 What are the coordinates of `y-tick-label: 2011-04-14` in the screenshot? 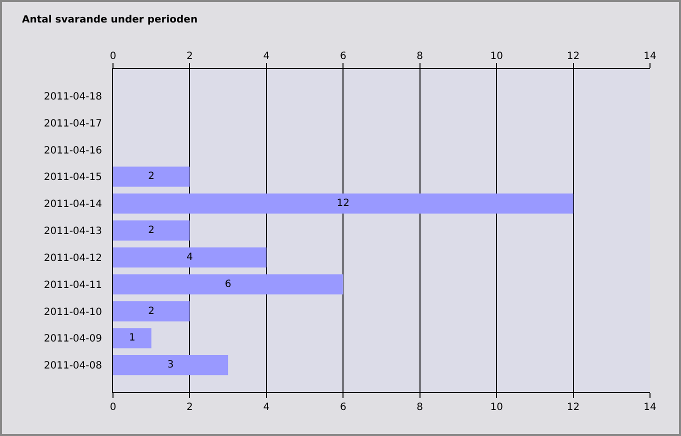 It's located at (73, 204).